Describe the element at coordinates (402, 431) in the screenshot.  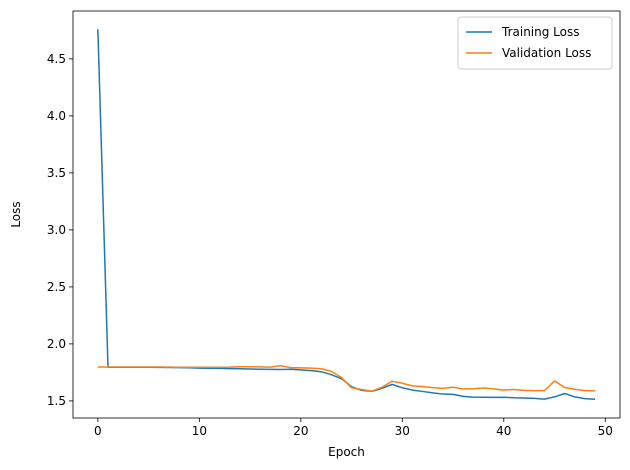
I see `x-tick-label: 30` at that location.